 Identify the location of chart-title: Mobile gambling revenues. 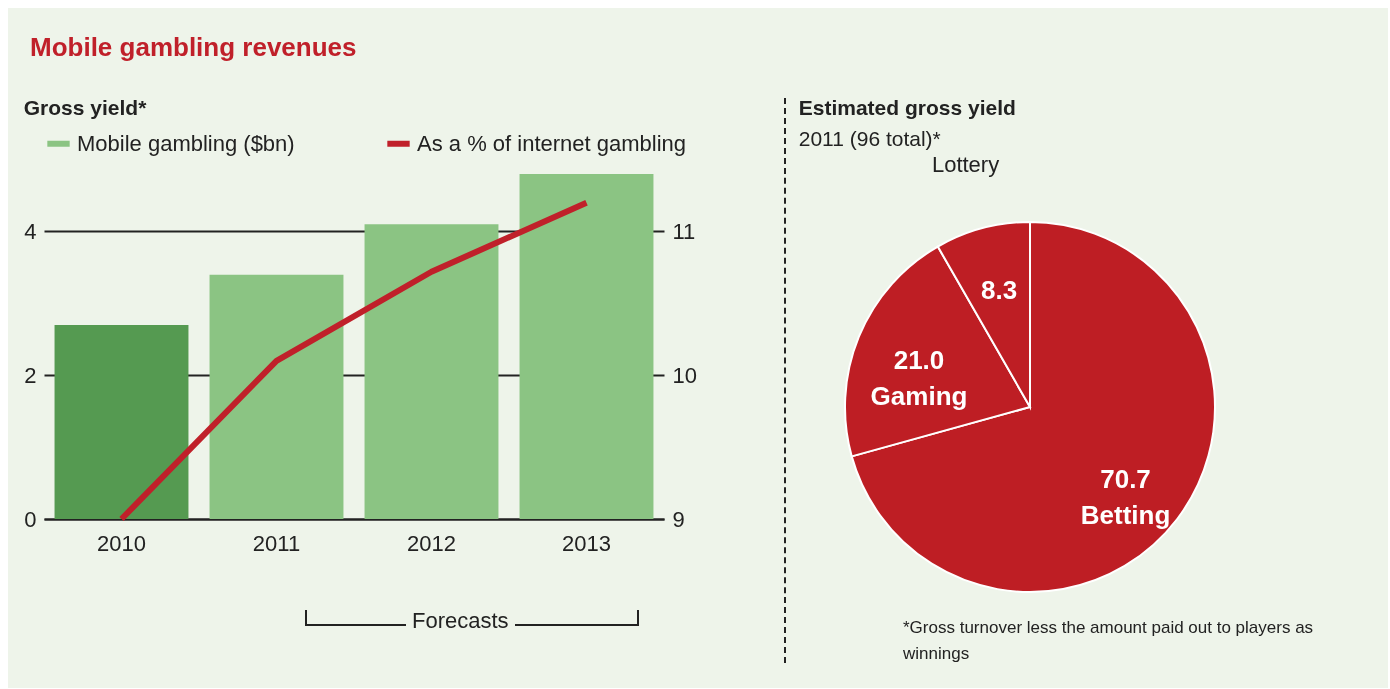
(193, 47).